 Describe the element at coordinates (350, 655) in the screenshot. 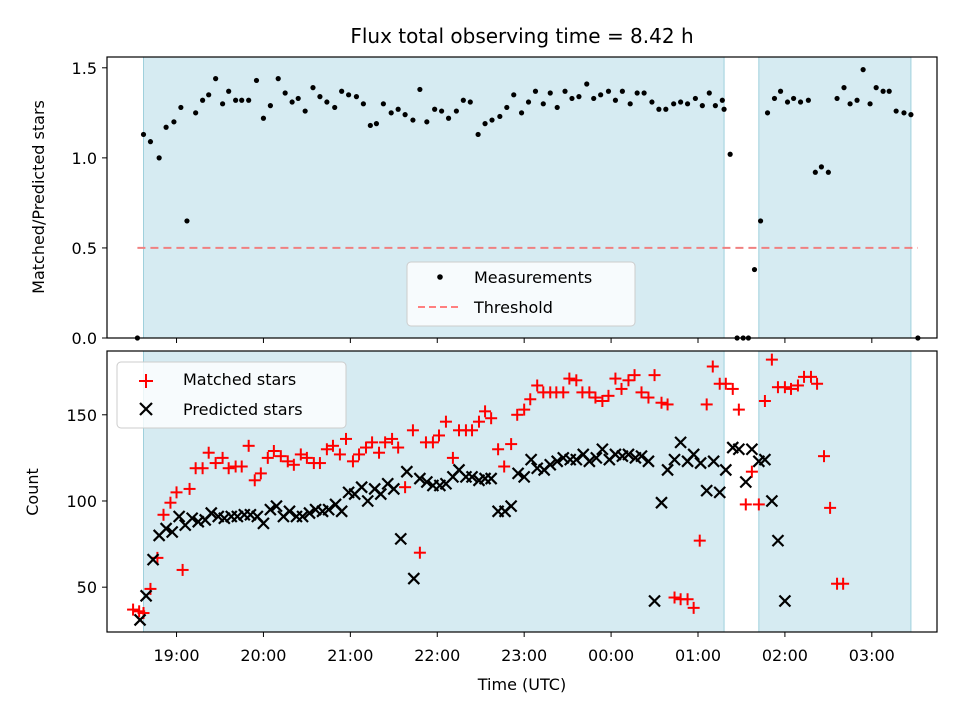

I see `x-tick-label: 21:00` at that location.